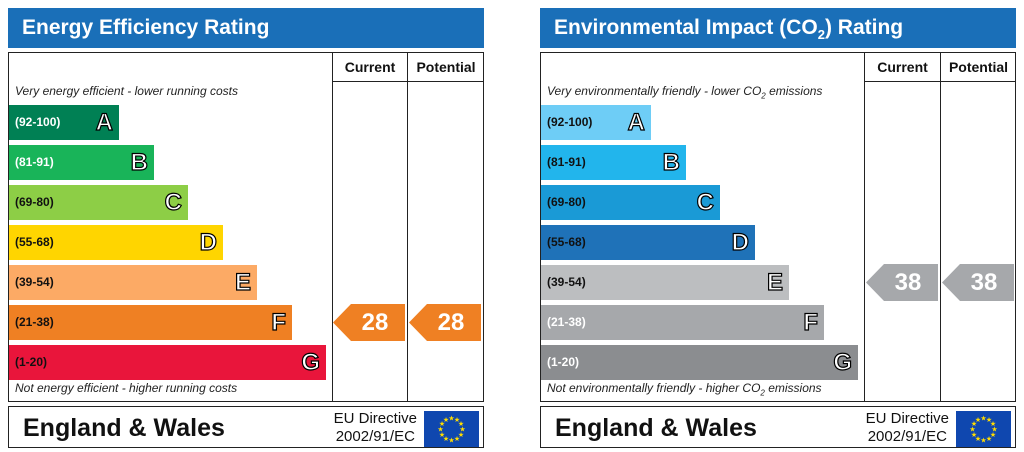  What do you see at coordinates (133, 282) in the screenshot?
I see `rating-band-e: (39-54) E` at bounding box center [133, 282].